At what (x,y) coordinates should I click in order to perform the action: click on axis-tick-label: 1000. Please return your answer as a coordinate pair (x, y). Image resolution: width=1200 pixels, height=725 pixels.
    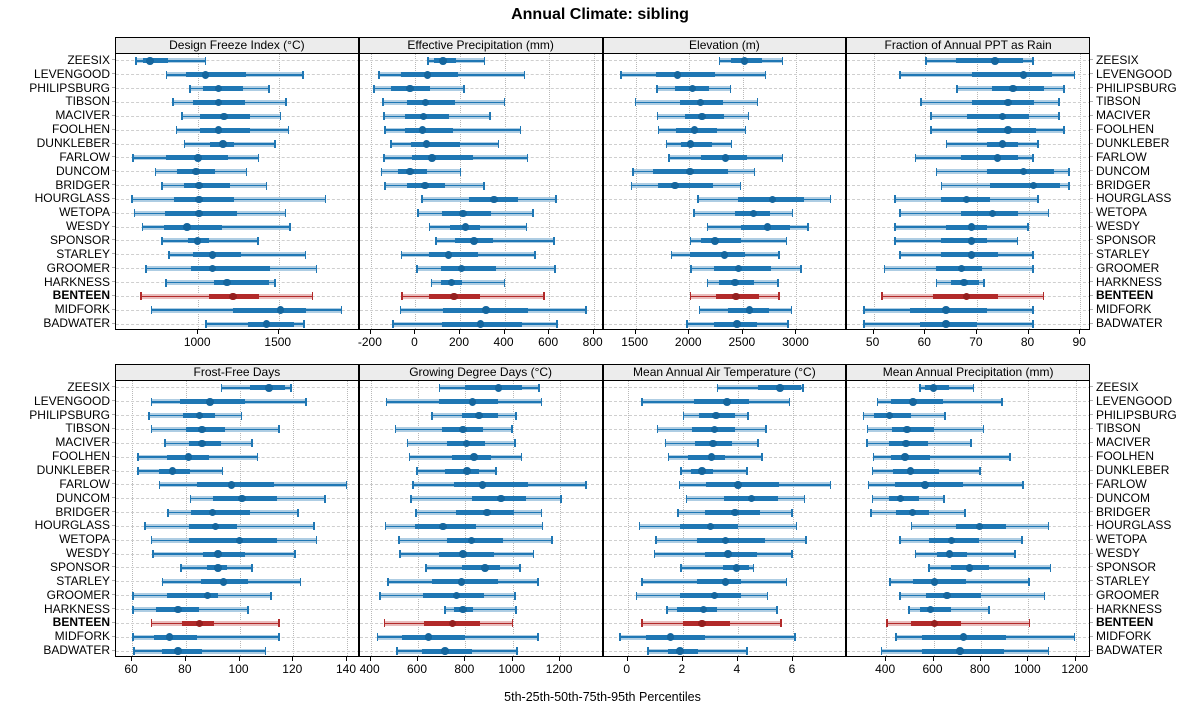
    Looking at the image, I should click on (512, 669).